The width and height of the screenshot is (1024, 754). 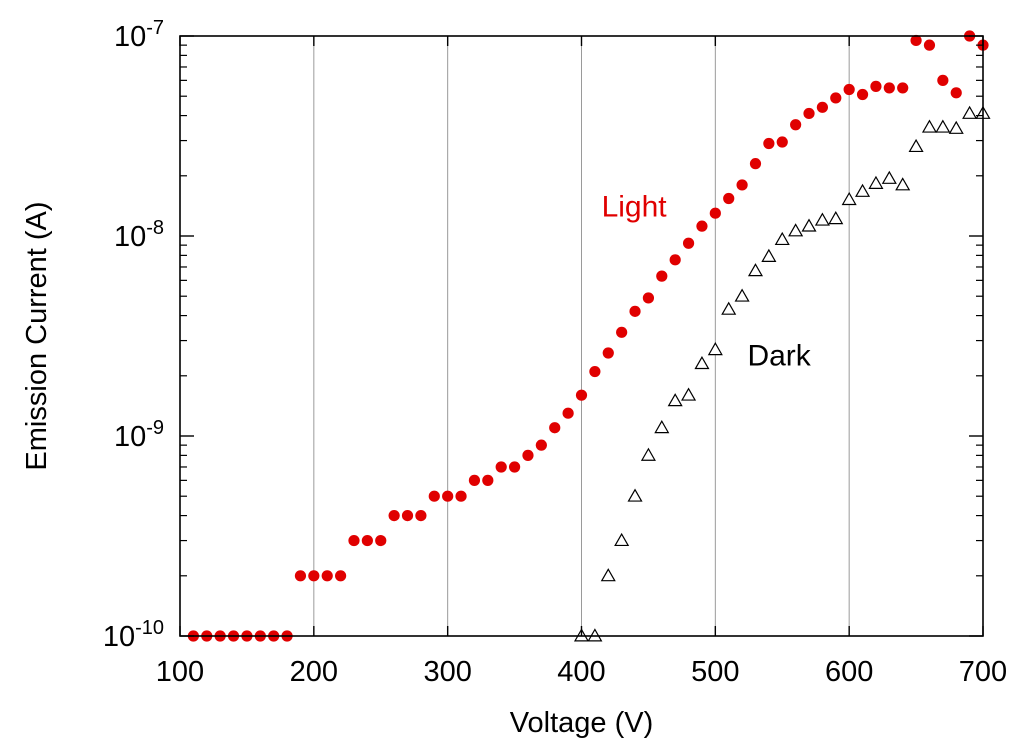 What do you see at coordinates (314, 672) in the screenshot?
I see `x-tick-label: 200` at bounding box center [314, 672].